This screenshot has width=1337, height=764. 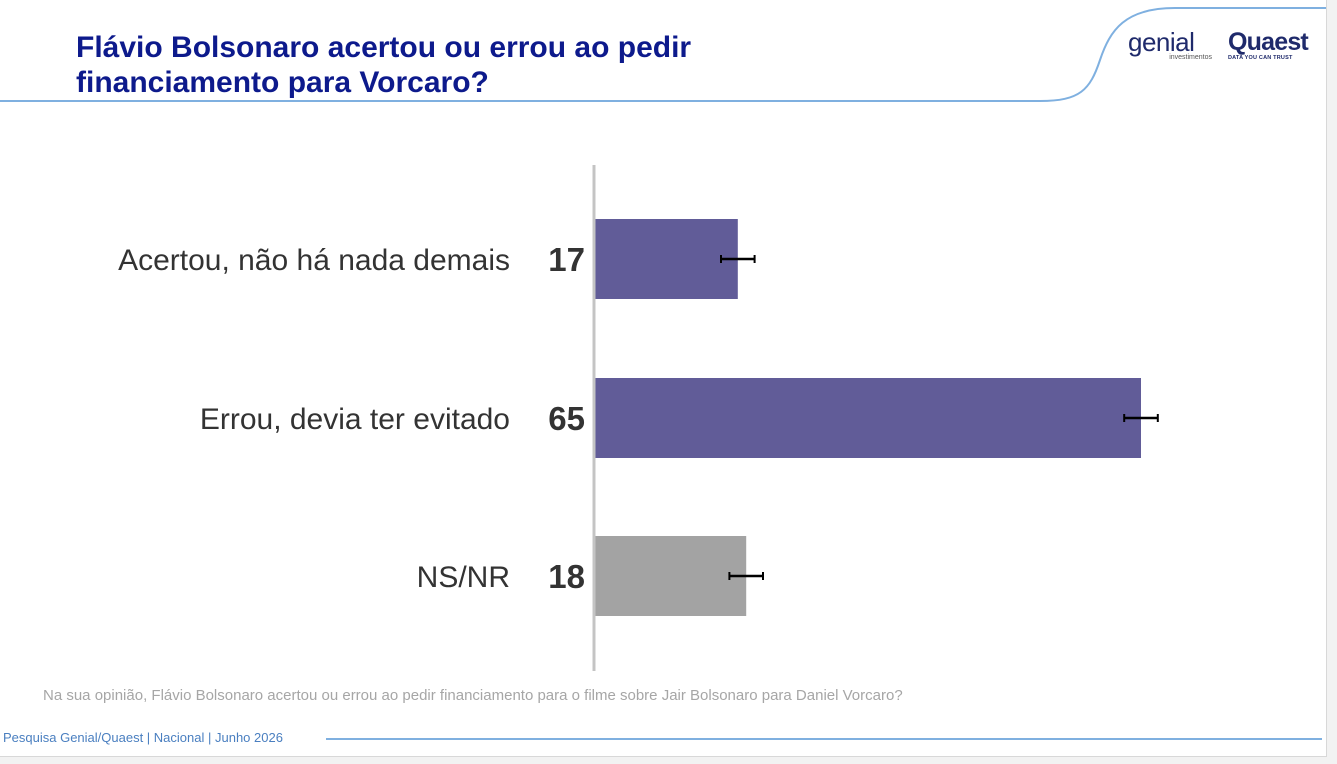 What do you see at coordinates (463, 577) in the screenshot?
I see `category-label-2: NS/NR` at bounding box center [463, 577].